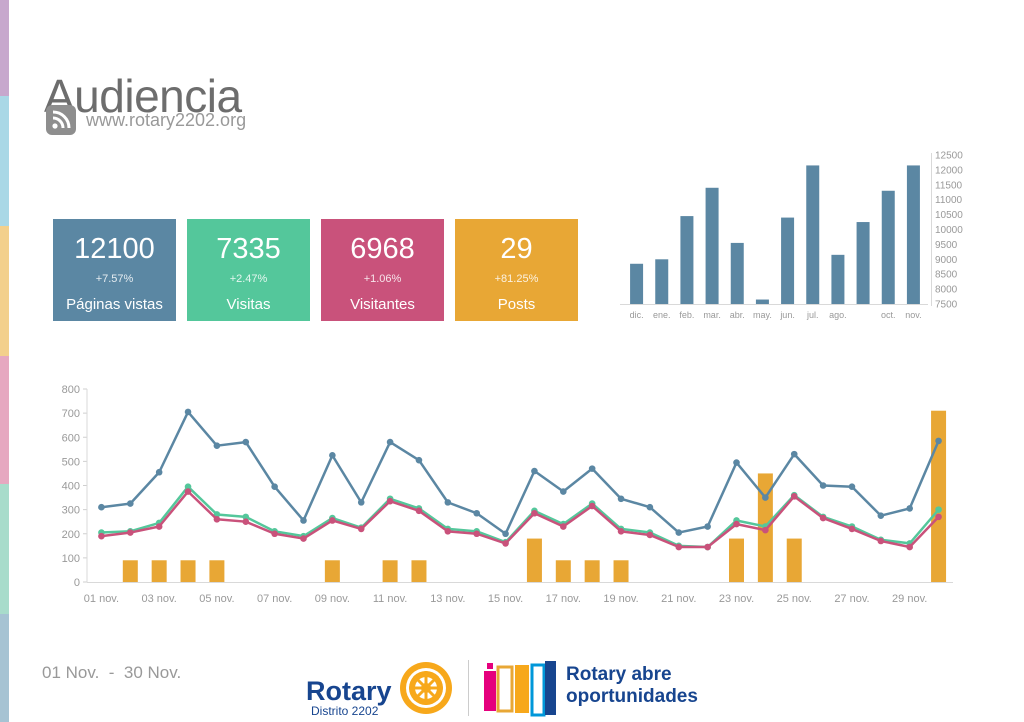 This screenshot has width=1024, height=722. What do you see at coordinates (143, 95) in the screenshot?
I see `page-title: Audiencia` at bounding box center [143, 95].